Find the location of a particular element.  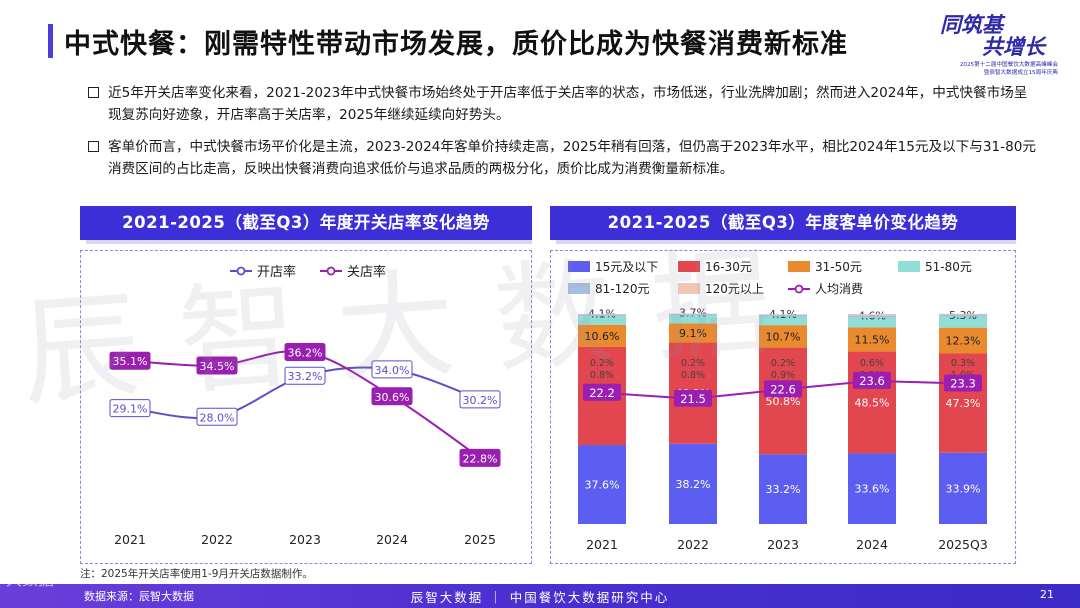

legend-label: 16-30元 is located at coordinates (728, 267).